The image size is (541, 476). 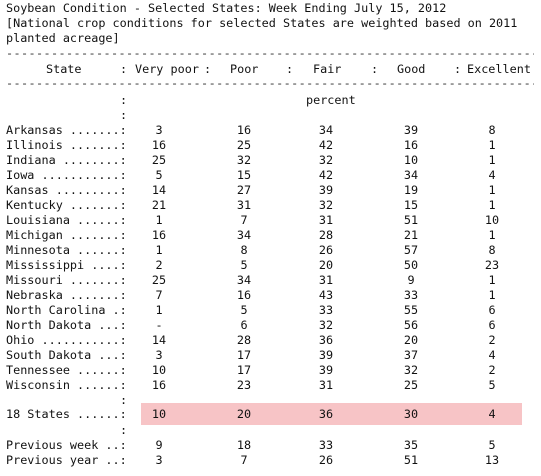 What do you see at coordinates (270, 340) in the screenshot?
I see `state-row: Ohio ...........: 14 28 36 20 2` at bounding box center [270, 340].